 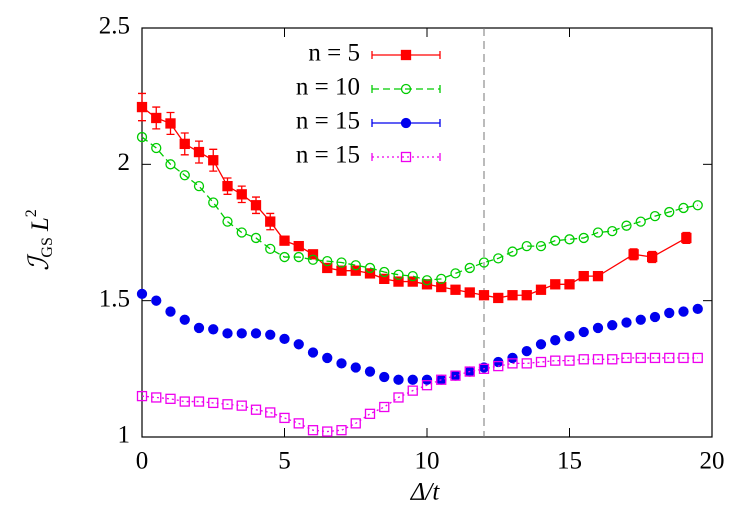 I want to click on y-tick-label: 2.5, so click(x=114, y=26).